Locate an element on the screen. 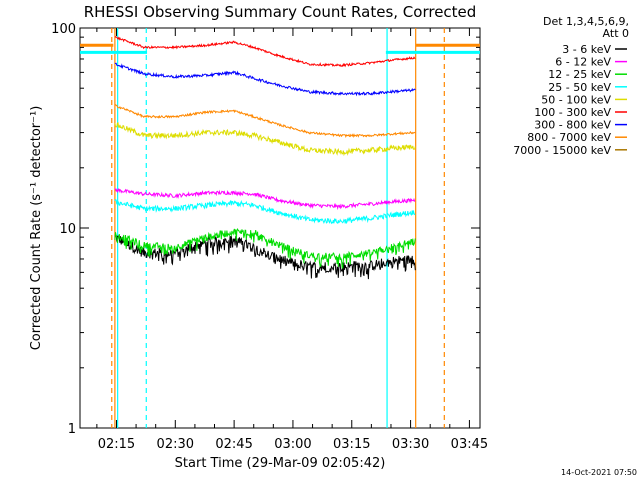 Image resolution: width=640 pixels, height=480 pixels. series-line-100-300-kev is located at coordinates (265, 52).